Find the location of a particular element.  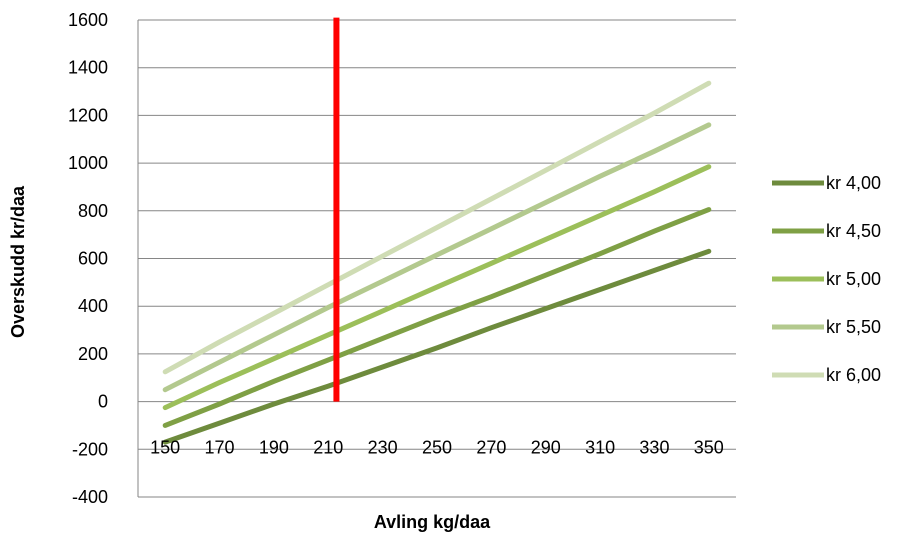

legend-item: kr 5,50 is located at coordinates (826, 327).